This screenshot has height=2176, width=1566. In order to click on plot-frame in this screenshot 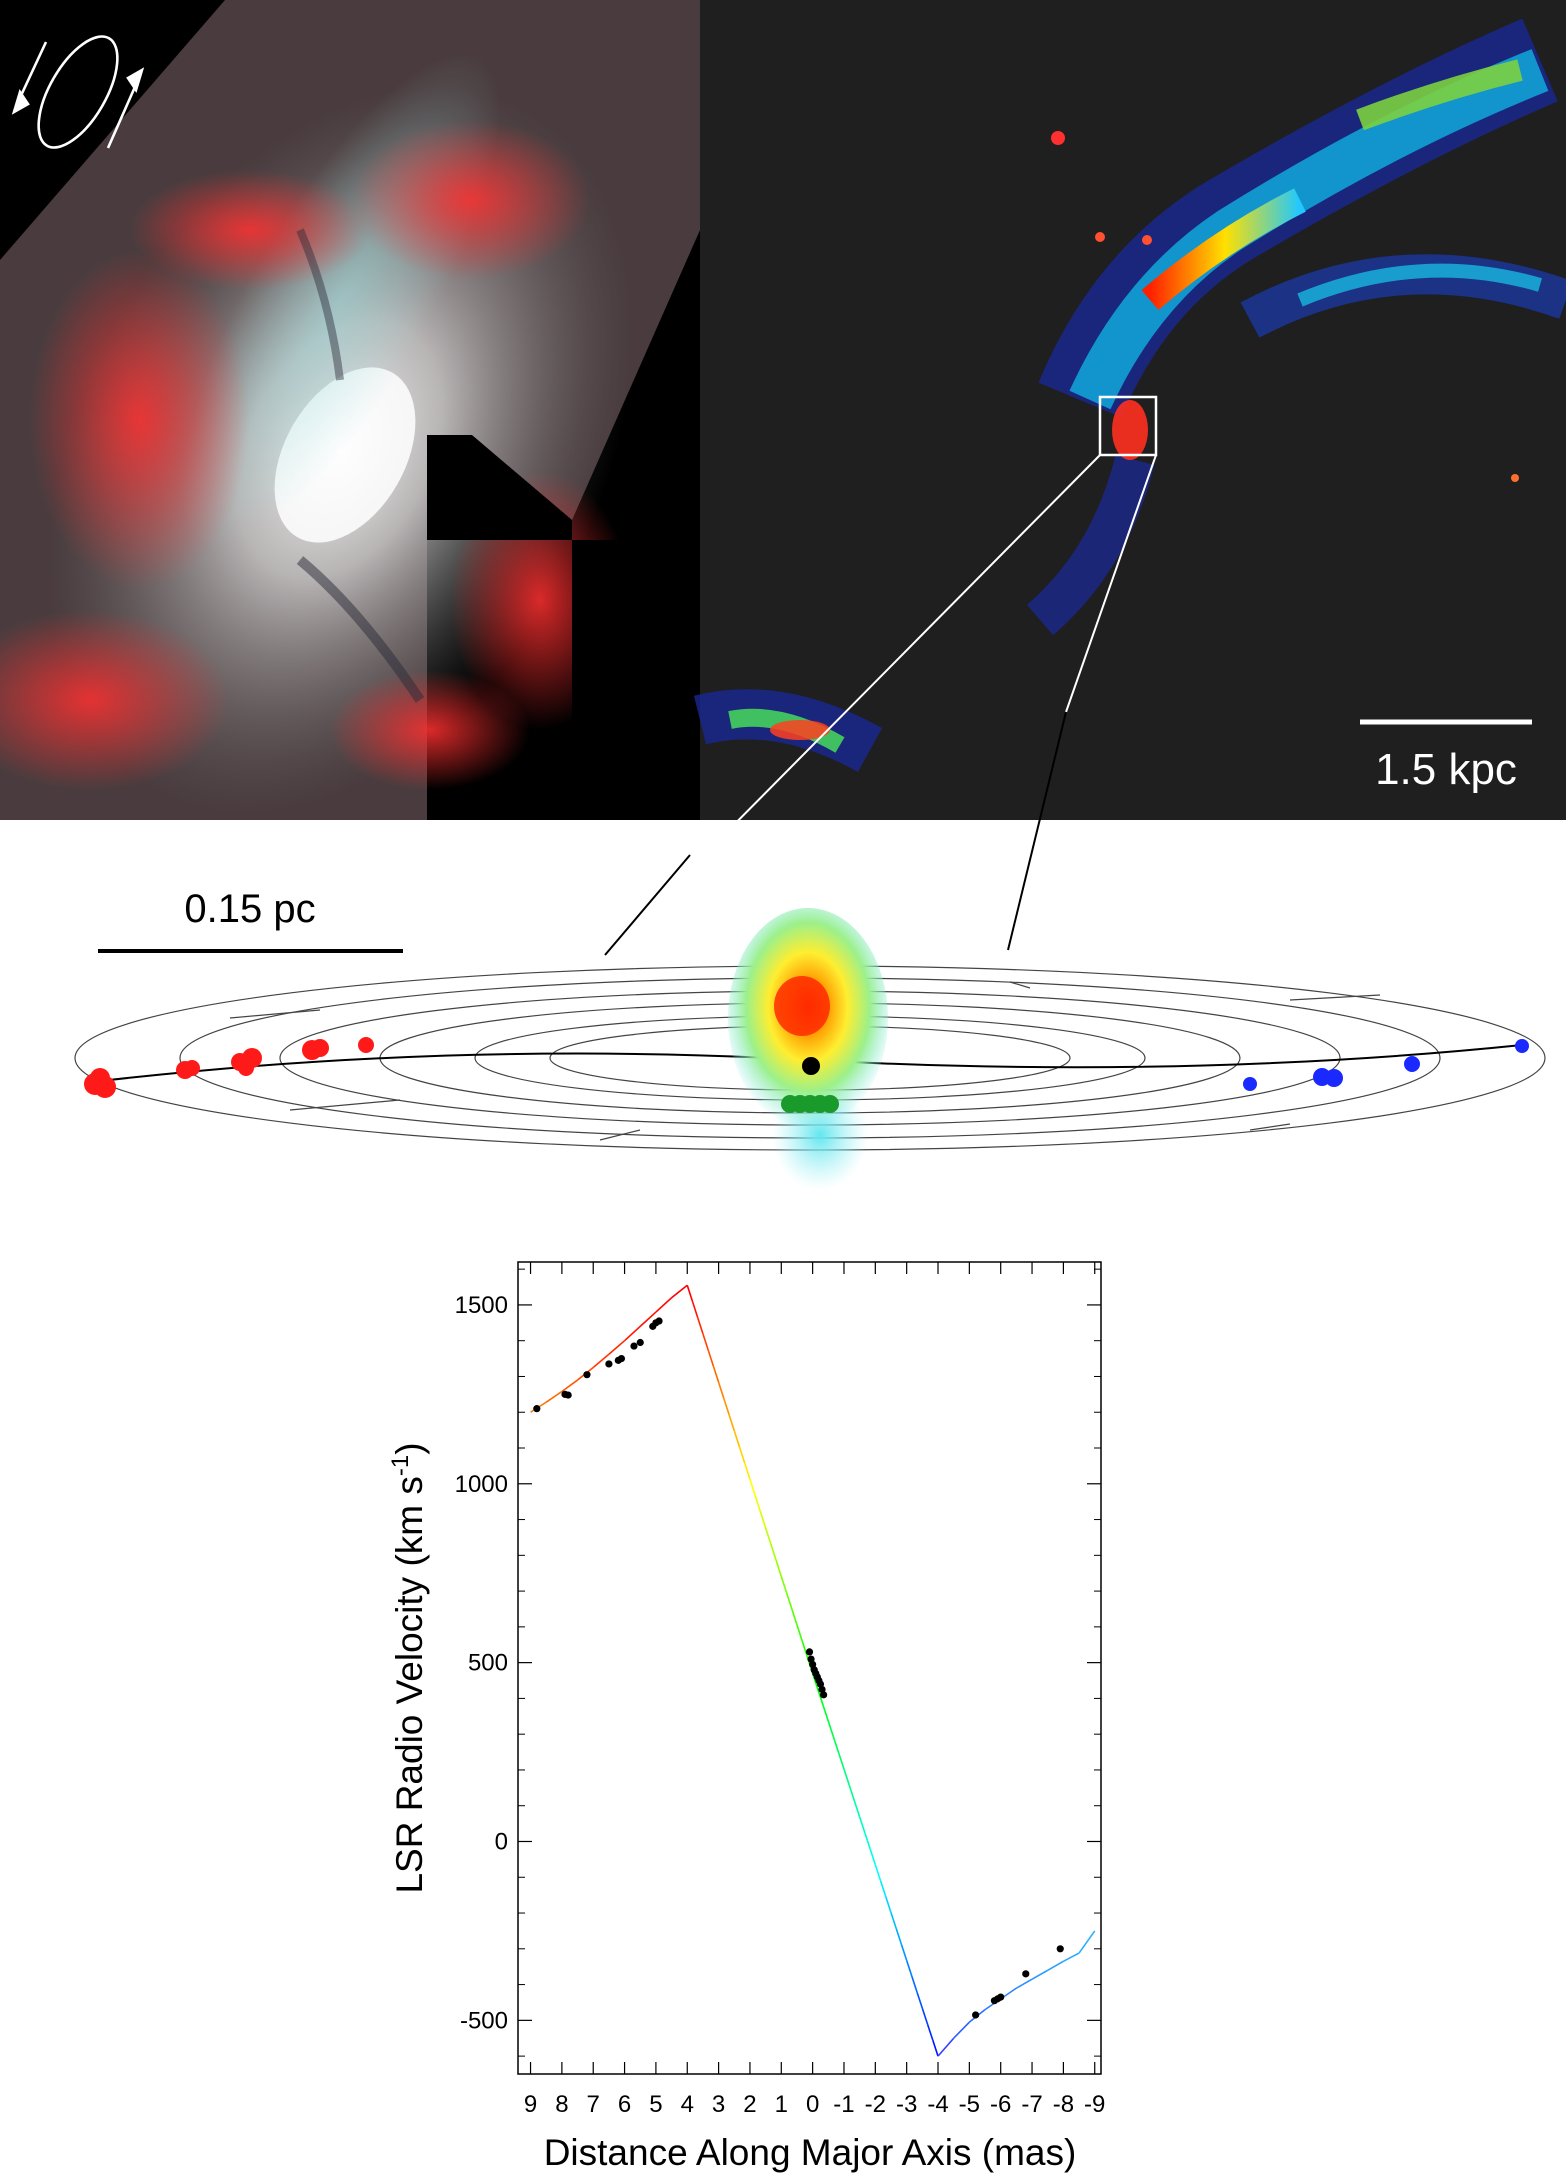, I will do `click(809, 1668)`.